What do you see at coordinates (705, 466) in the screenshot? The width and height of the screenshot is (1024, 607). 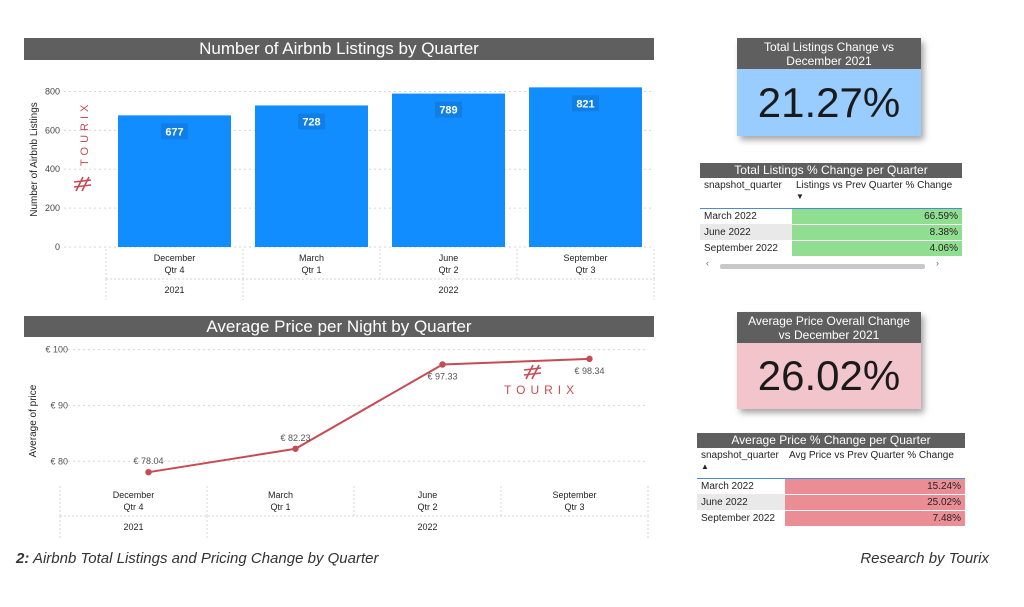 I see `sort-asc-icon: ▲` at bounding box center [705, 466].